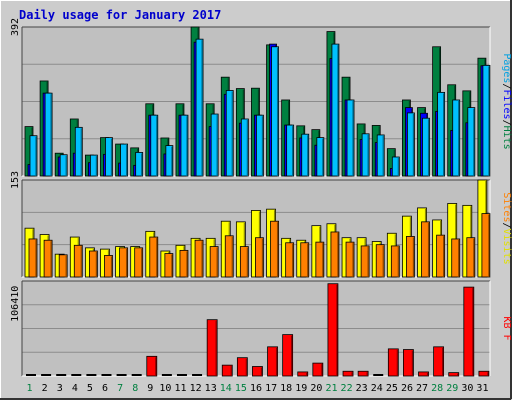 The image size is (512, 400). What do you see at coordinates (45, 388) in the screenshot?
I see `x-axis-day-label: 2` at bounding box center [45, 388].